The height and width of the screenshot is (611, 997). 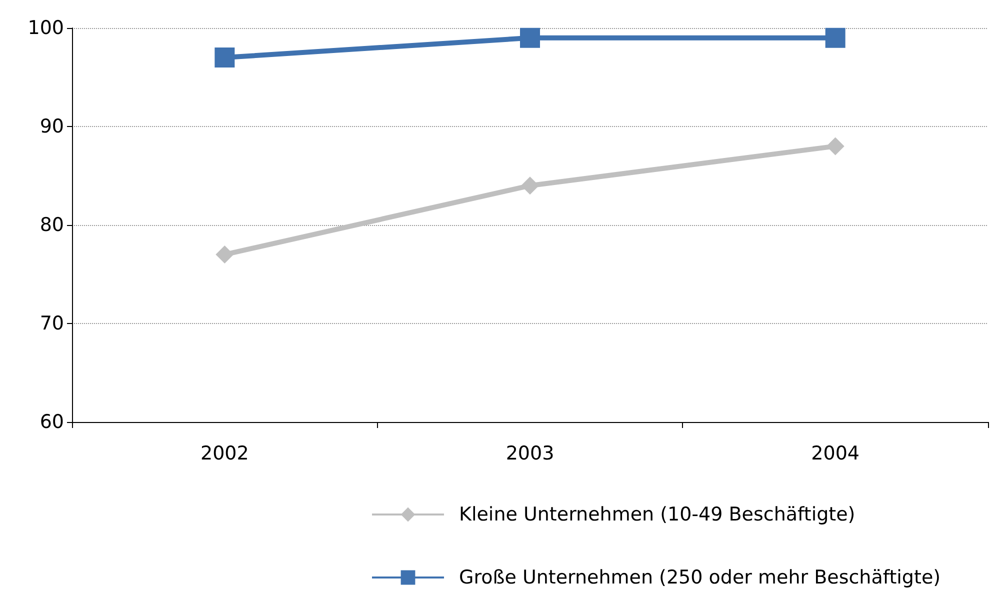 What do you see at coordinates (657, 515) in the screenshot?
I see `legend-label: Kleine Unternehmen (10-49 Beschäftigte)` at bounding box center [657, 515].